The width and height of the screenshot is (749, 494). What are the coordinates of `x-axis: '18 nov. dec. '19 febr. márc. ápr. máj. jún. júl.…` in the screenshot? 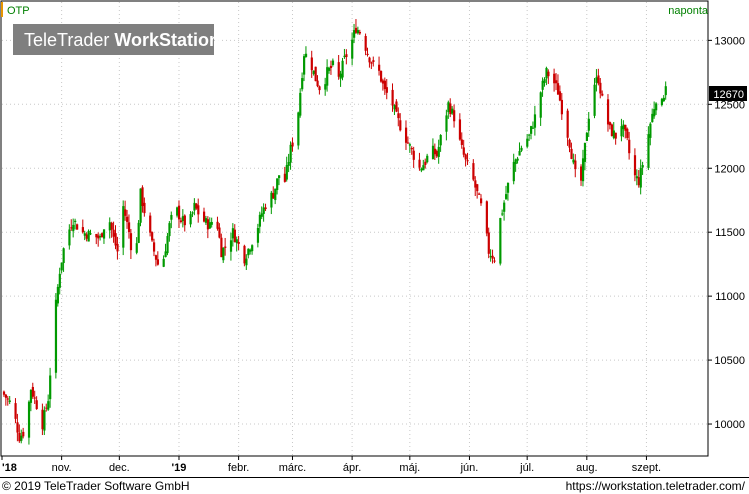 It's located at (331, 465).